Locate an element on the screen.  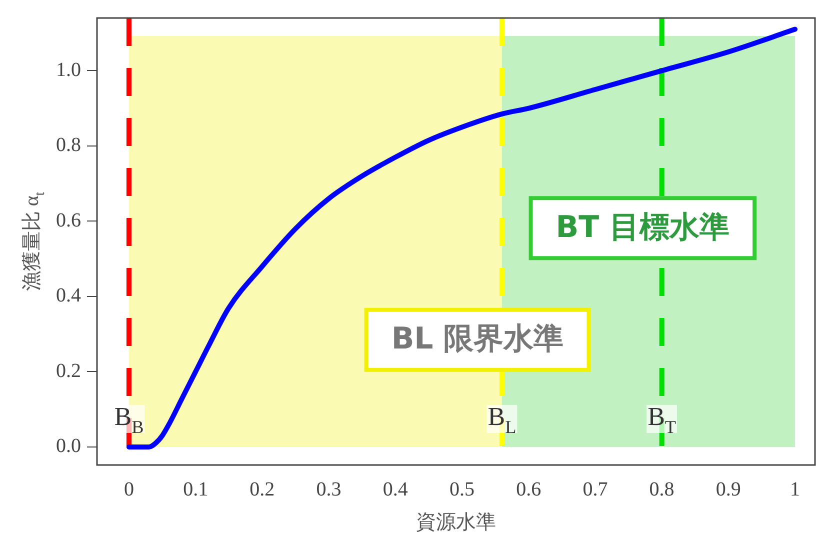
x-tick-label: 0.6 is located at coordinates (529, 489).